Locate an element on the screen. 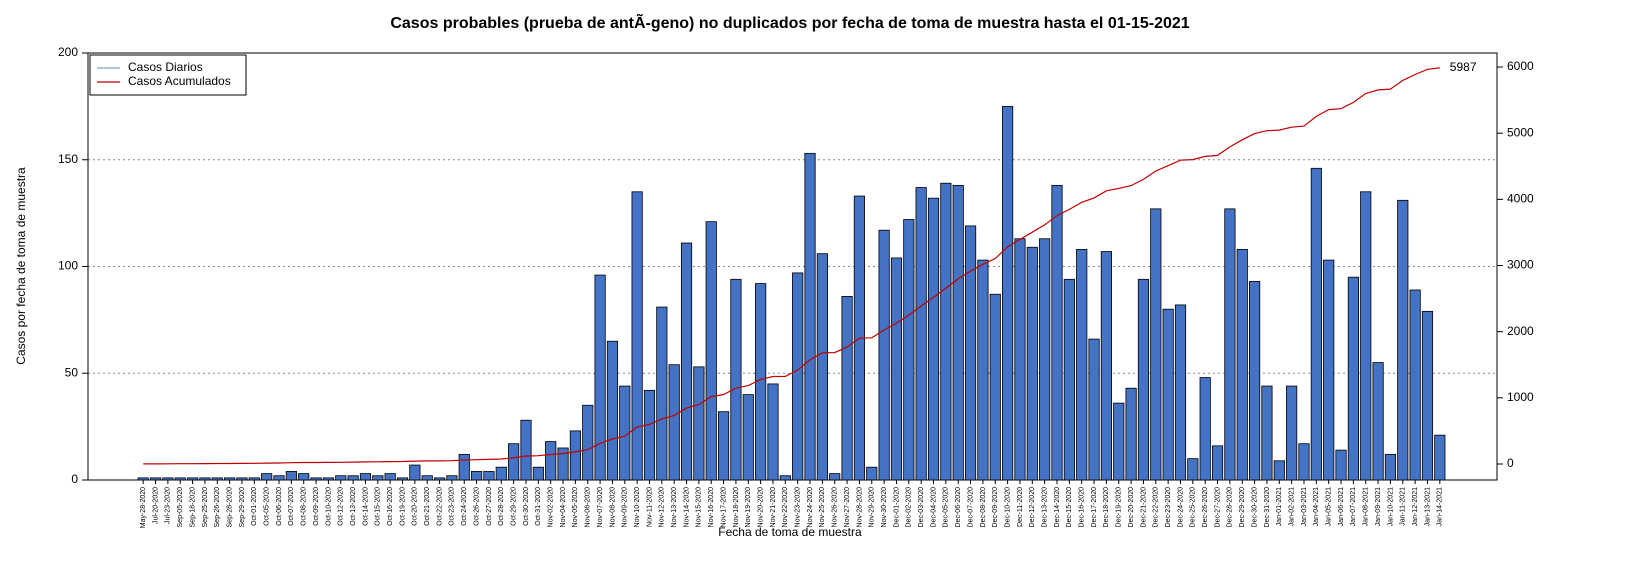 Image resolution: width=1650 pixels, height=583 pixels. x-tick-label: Nov-28-2020 is located at coordinates (859, 507).